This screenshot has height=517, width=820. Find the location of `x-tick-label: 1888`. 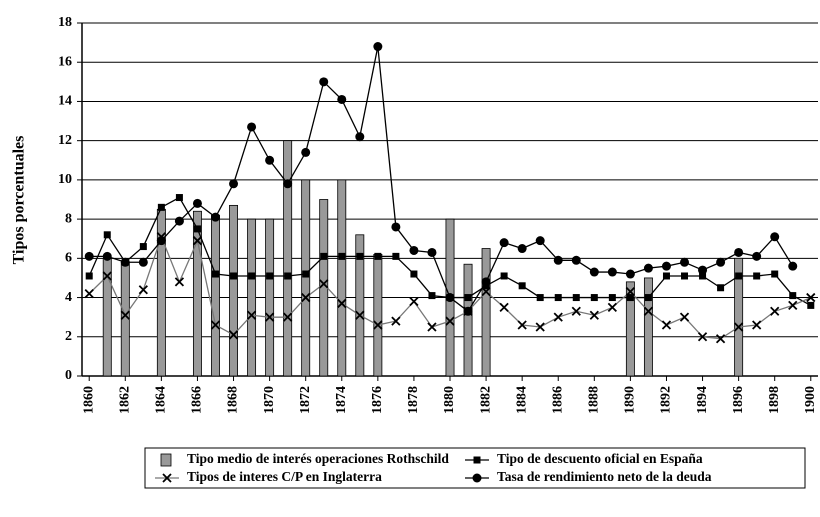

x-tick-label: 1888 is located at coordinates (594, 400).